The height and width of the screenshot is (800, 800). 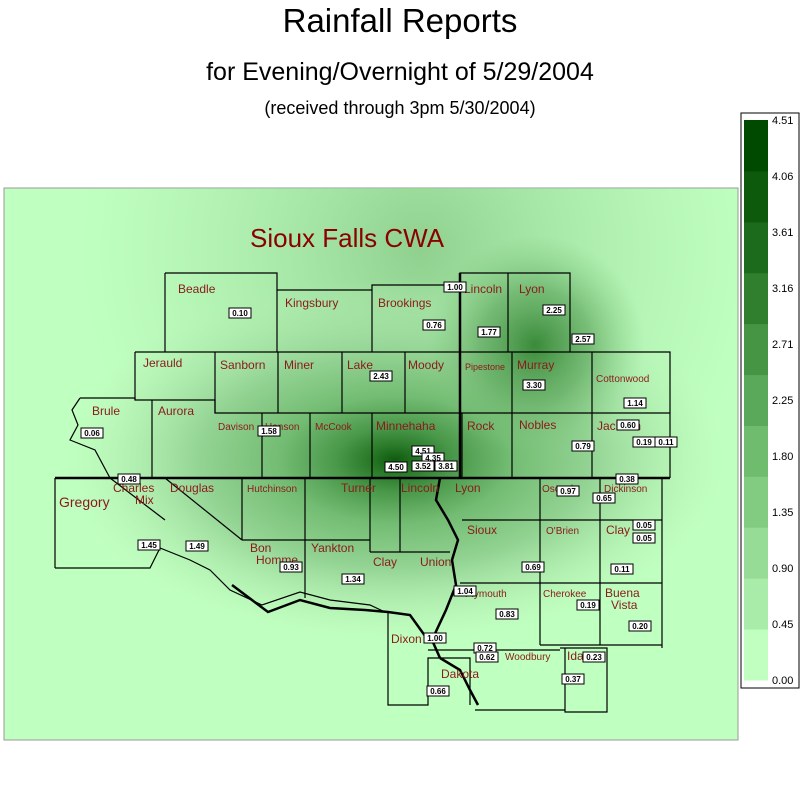 What do you see at coordinates (644, 538) in the screenshot?
I see `rainfall-report: 0.05` at bounding box center [644, 538].